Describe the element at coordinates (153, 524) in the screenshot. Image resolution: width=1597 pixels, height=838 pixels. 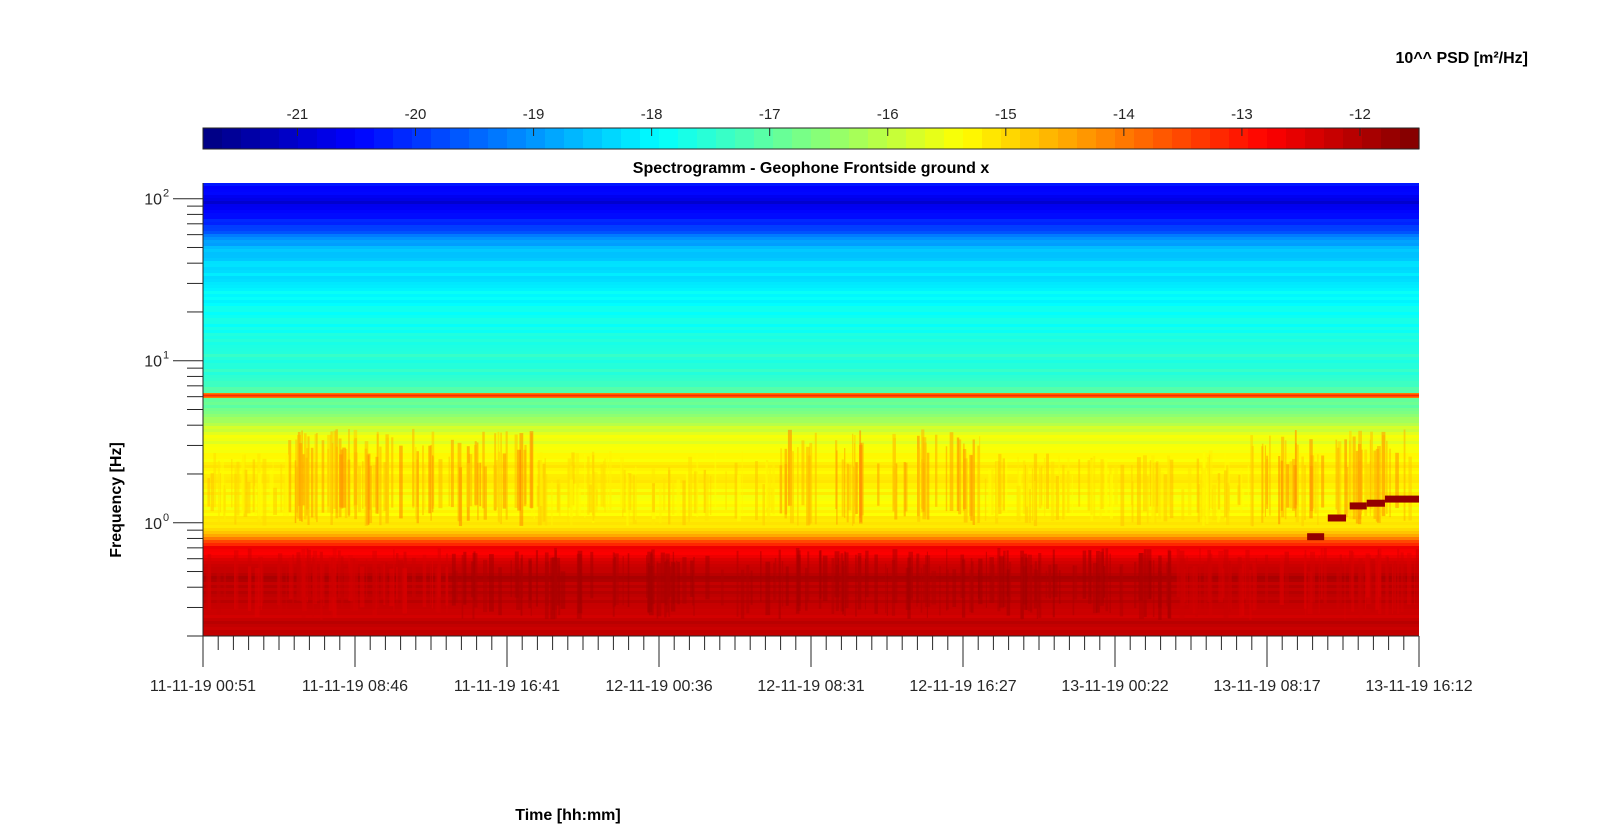
I see `y-tick-label: 10` at that location.